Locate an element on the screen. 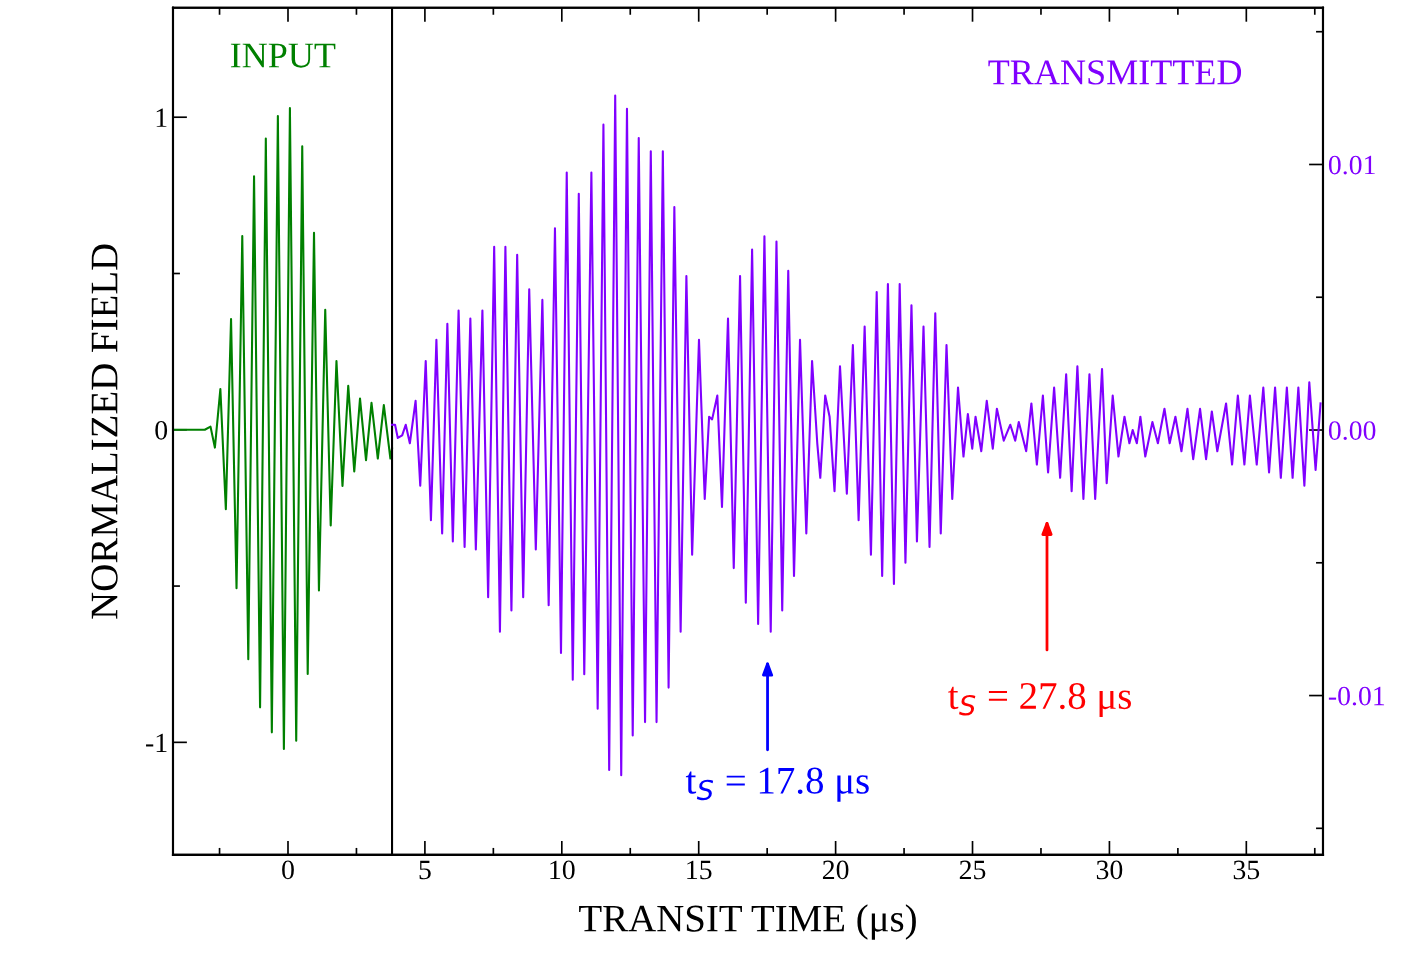  x-tick-label: 25 is located at coordinates (972, 870).